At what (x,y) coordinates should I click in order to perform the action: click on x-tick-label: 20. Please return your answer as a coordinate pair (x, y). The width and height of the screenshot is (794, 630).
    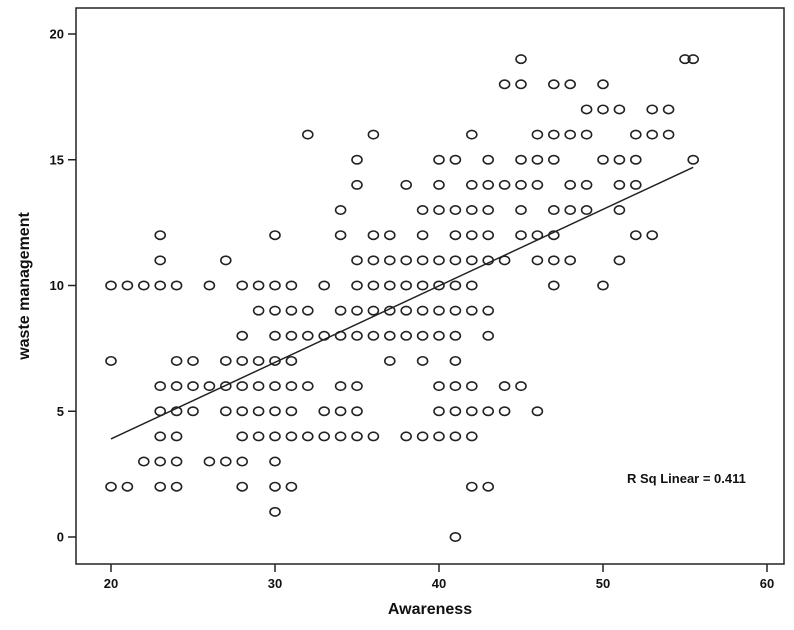
    Looking at the image, I should click on (111, 583).